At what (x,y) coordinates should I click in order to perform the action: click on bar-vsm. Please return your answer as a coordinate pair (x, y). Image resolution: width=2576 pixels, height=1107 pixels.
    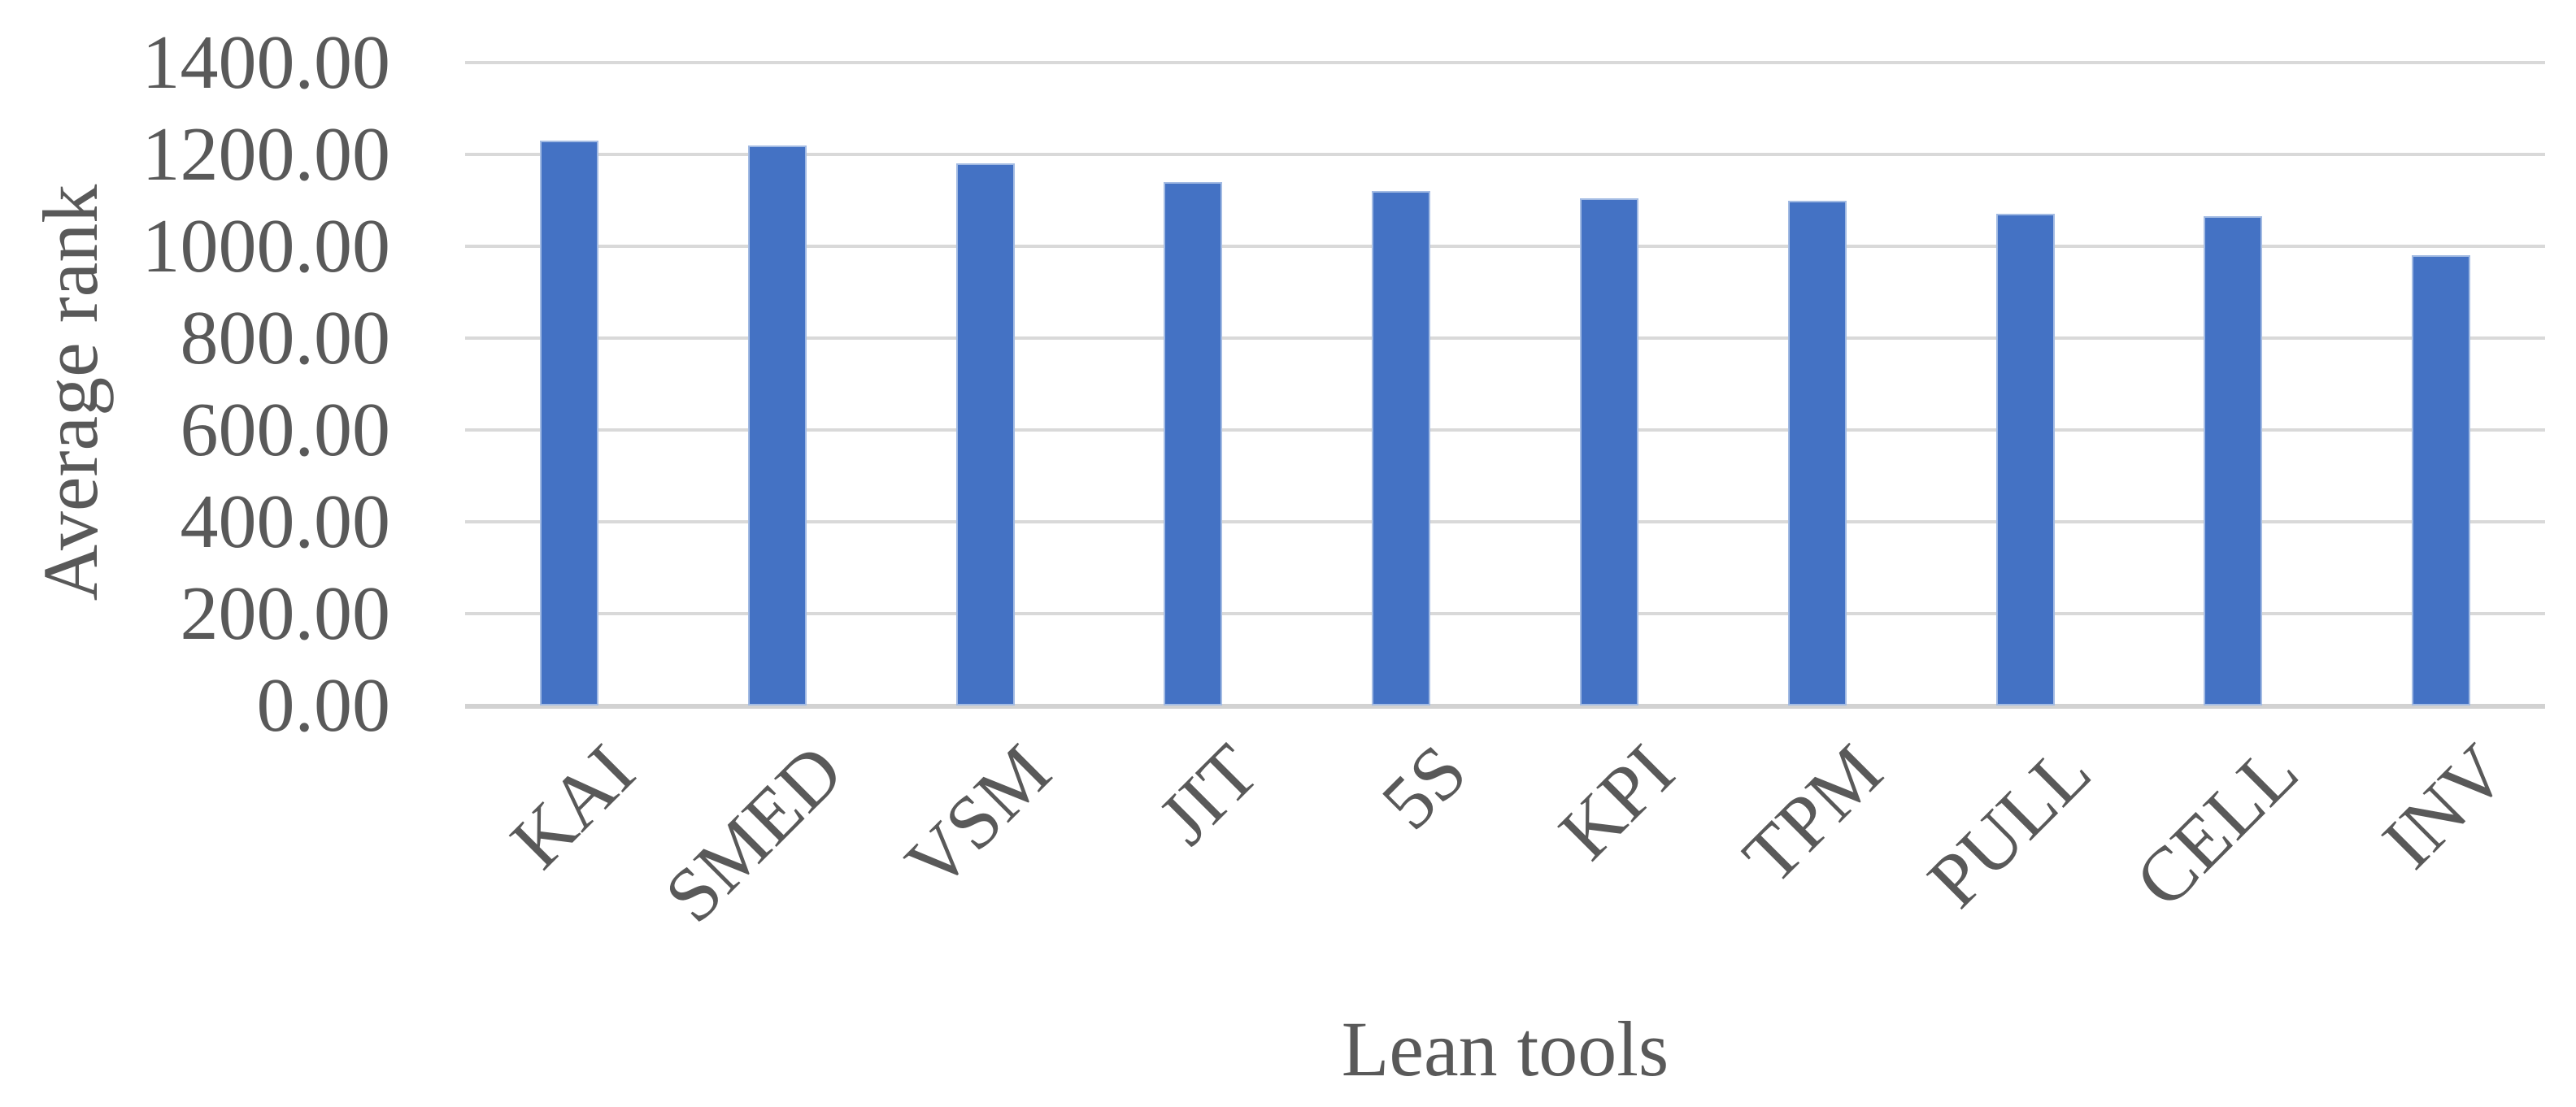
    Looking at the image, I should click on (985, 434).